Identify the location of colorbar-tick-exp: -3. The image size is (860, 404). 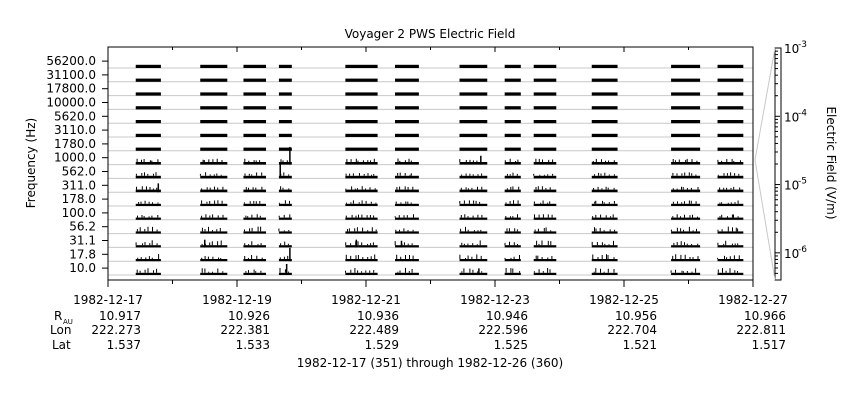
(802, 45).